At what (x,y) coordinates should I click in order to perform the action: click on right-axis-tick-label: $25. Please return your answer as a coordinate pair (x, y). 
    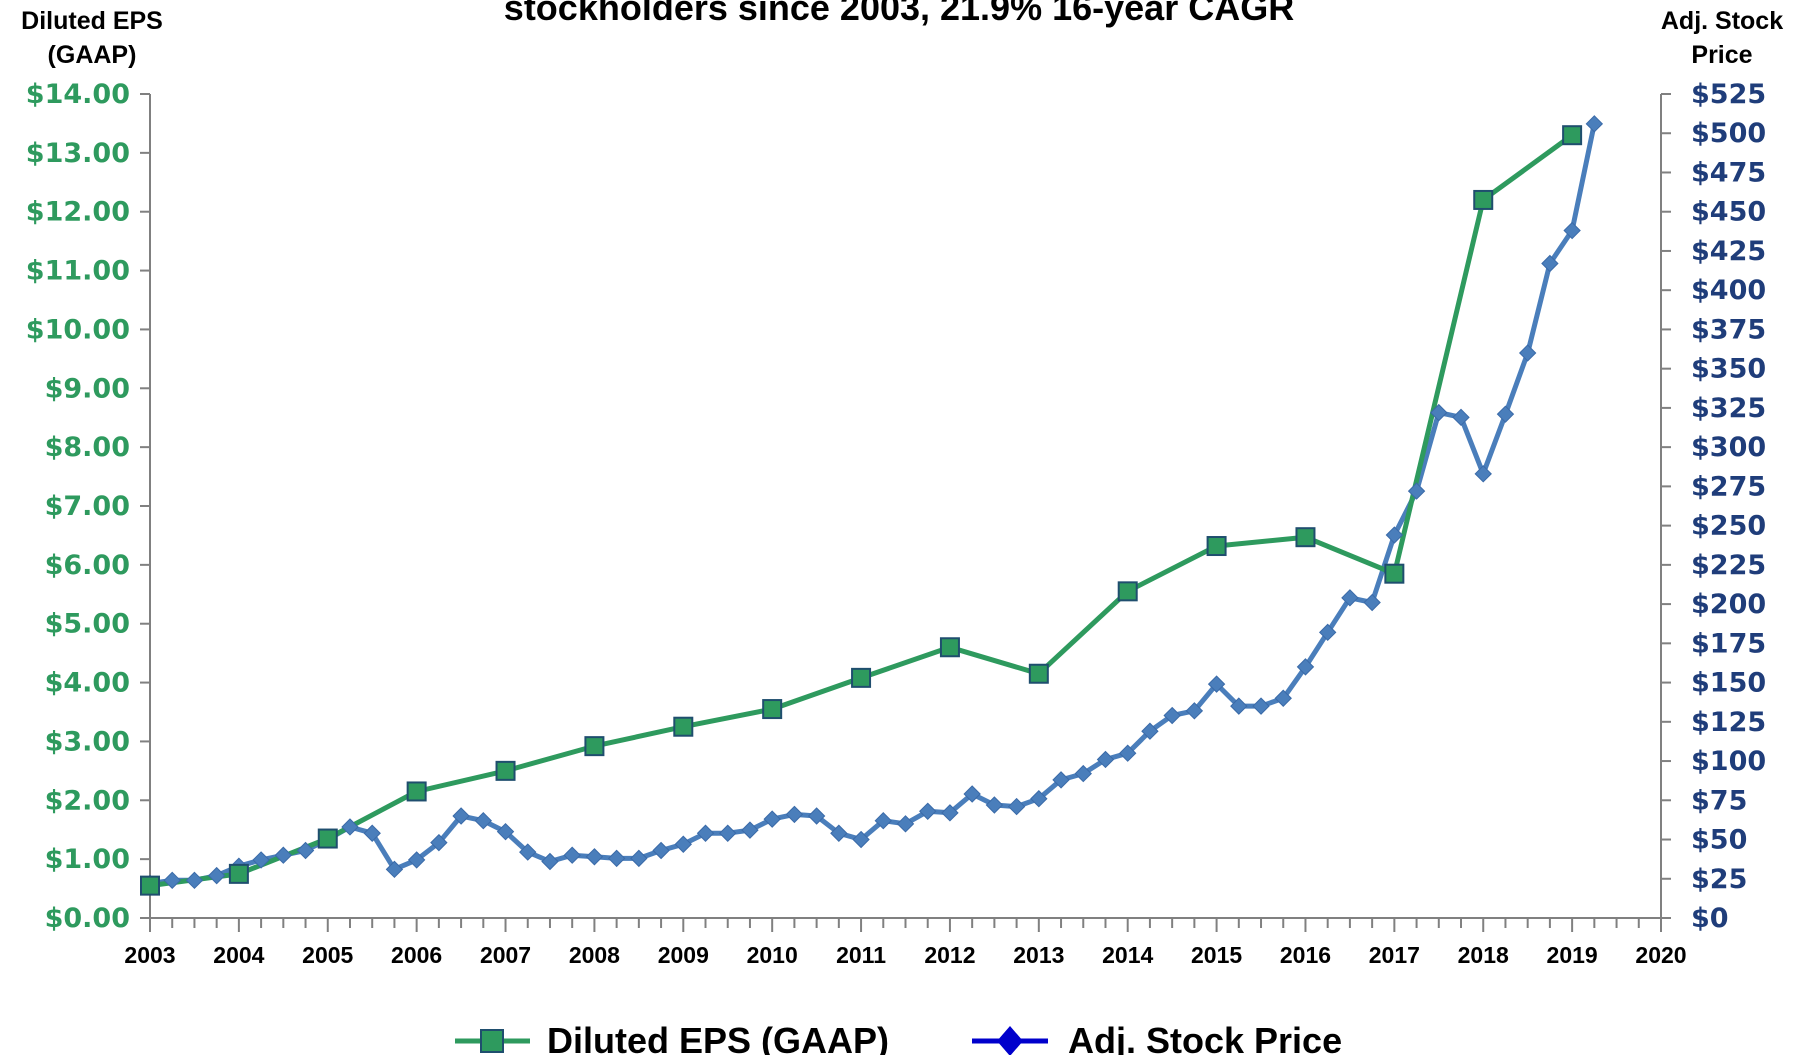
    Looking at the image, I should click on (1719, 879).